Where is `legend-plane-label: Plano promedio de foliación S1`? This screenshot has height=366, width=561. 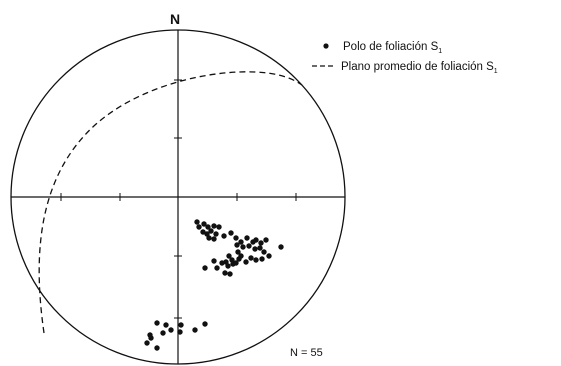 legend-plane-label: Plano promedio de foliación S1 is located at coordinates (419, 68).